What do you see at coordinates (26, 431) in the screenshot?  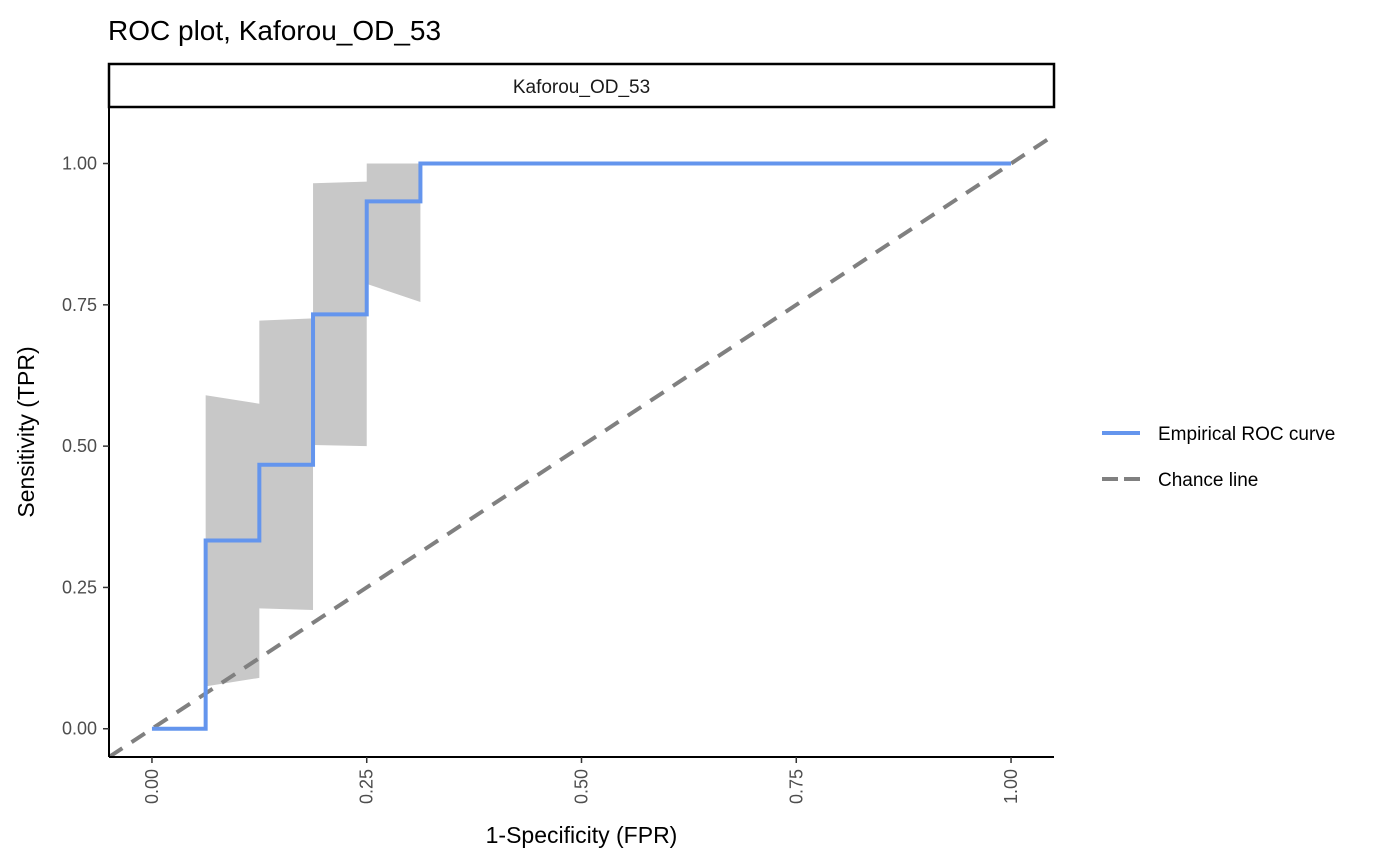 I see `y-axis-title: Sensitivity (TPR)` at bounding box center [26, 431].